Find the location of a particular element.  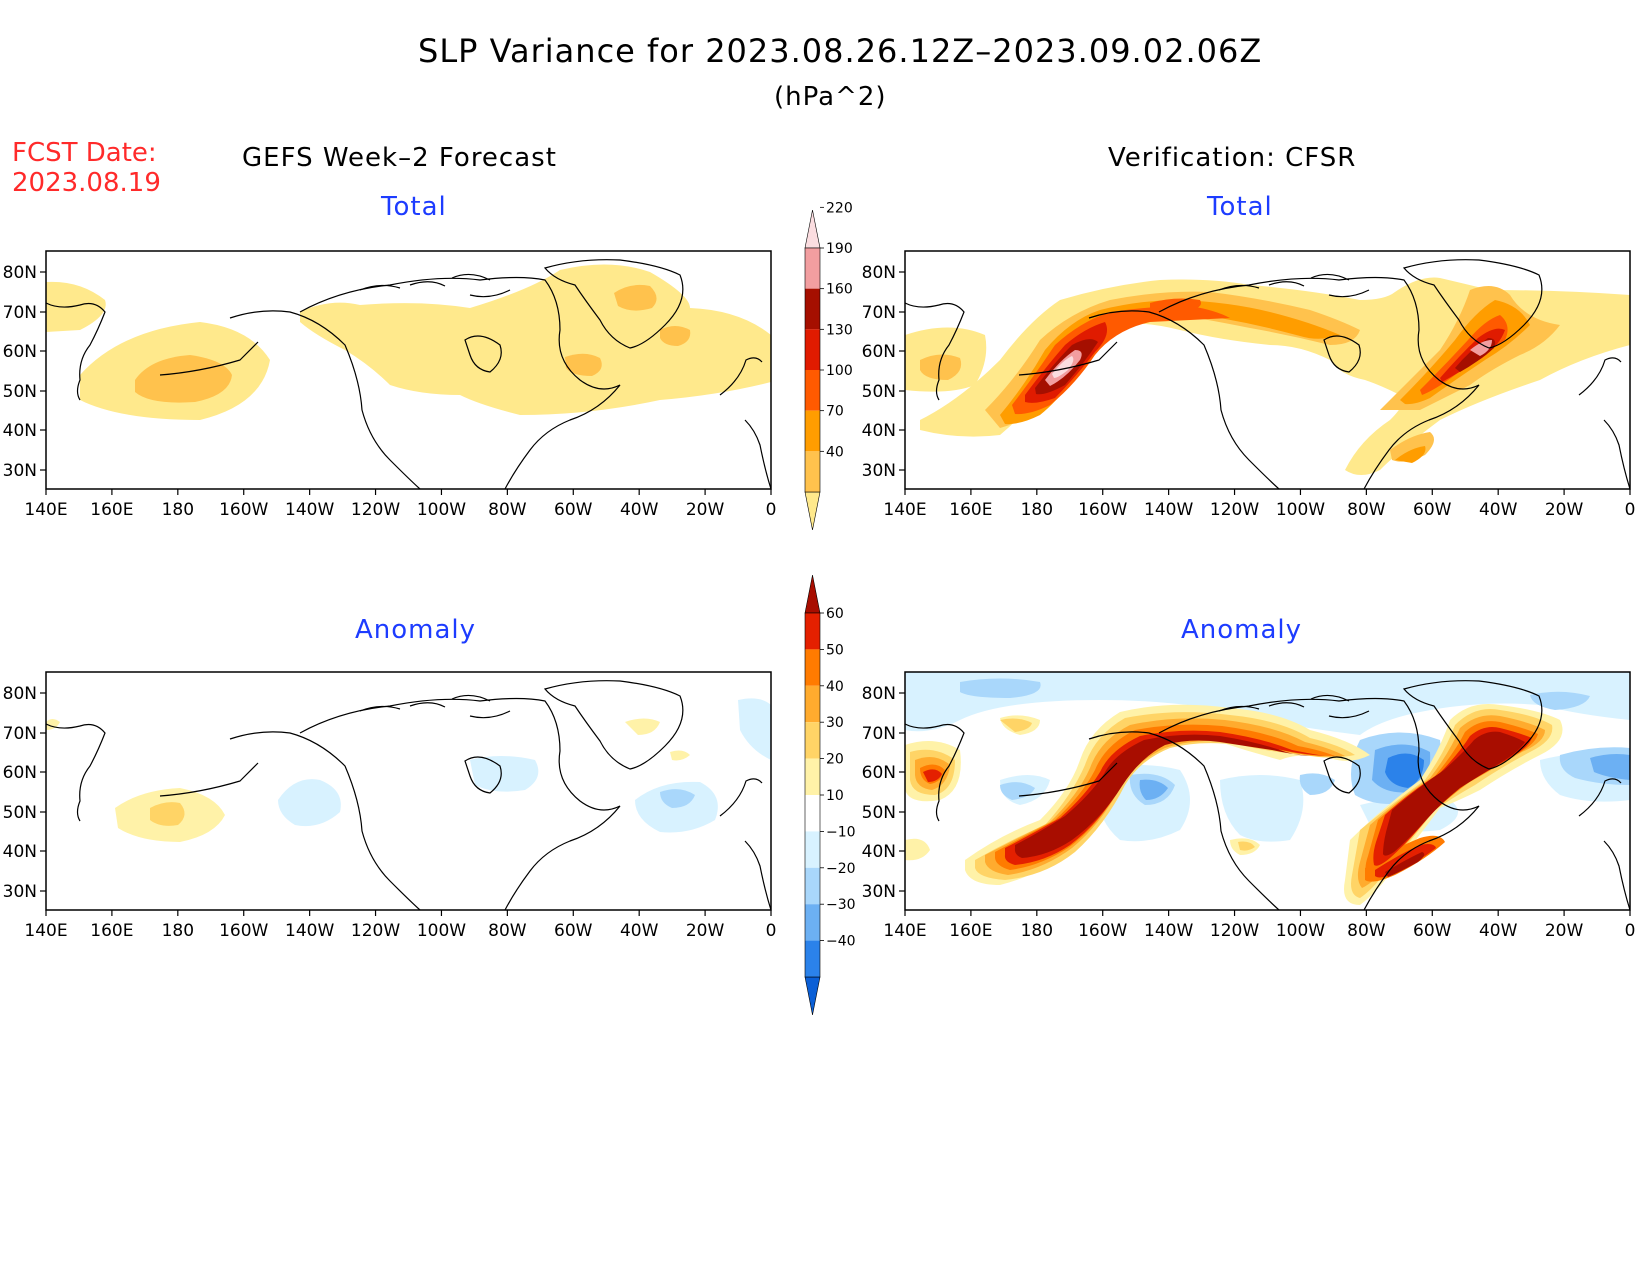

verification-anomaly-contours is located at coordinates (1267, 788).